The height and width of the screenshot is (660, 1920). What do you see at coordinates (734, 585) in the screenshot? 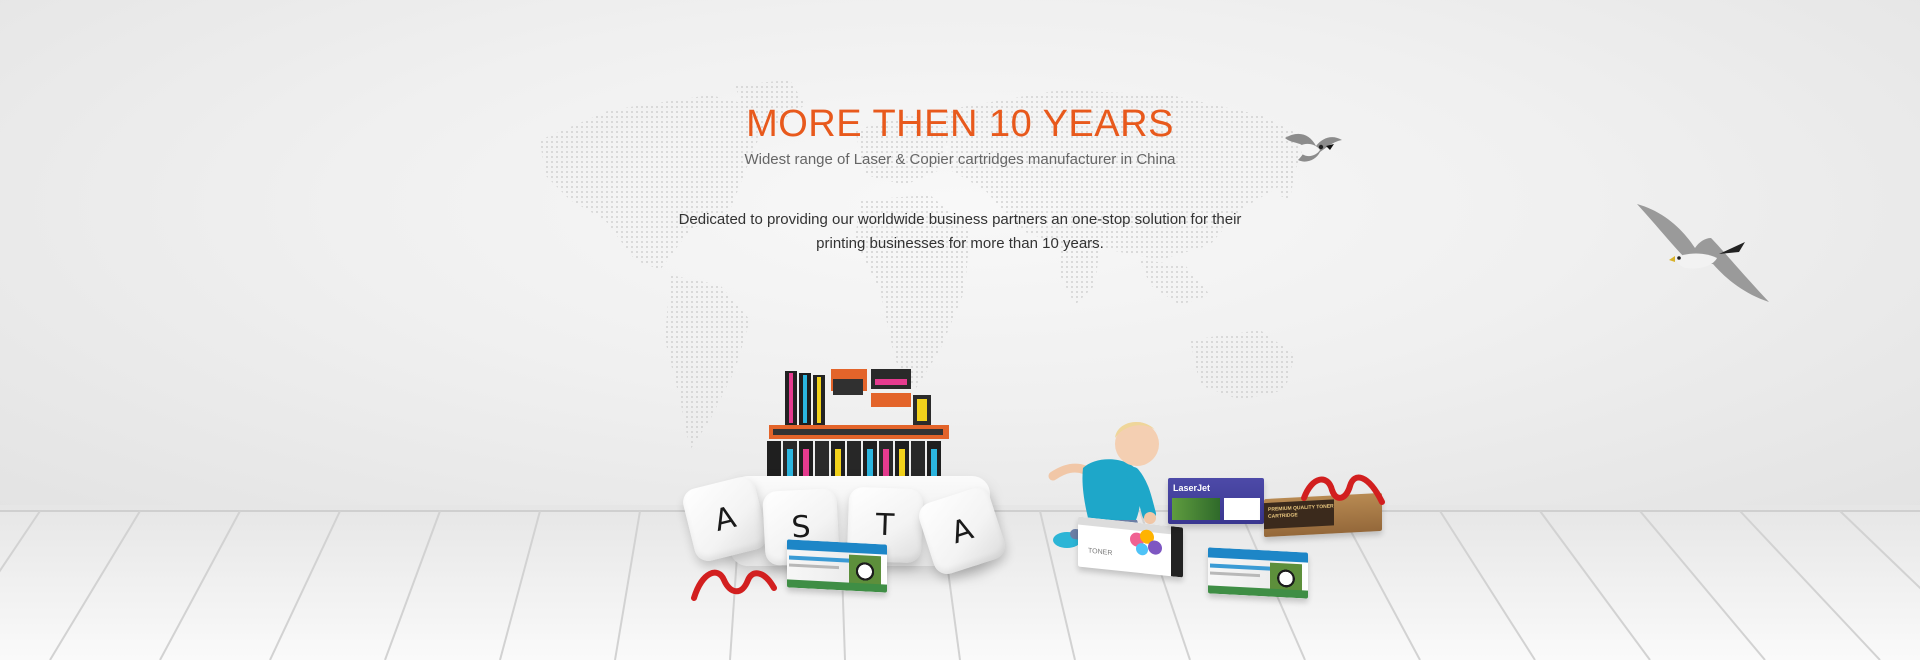
I see `red-ribbon-left-icon` at bounding box center [734, 585].